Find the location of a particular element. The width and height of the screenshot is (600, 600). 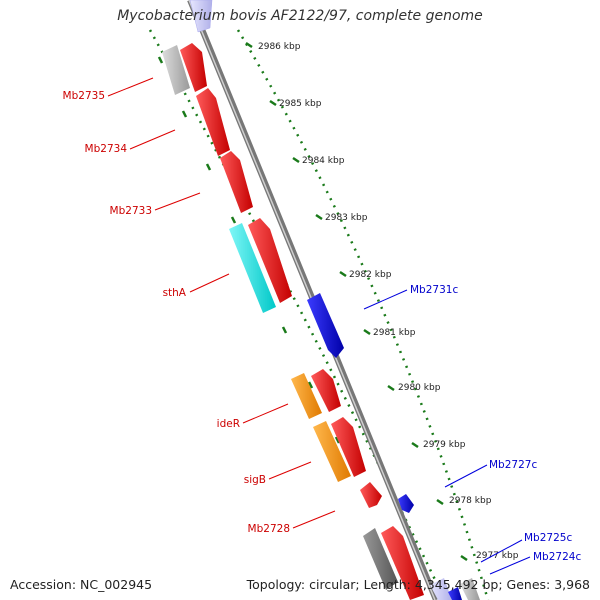

gene-mb2725c is located at coordinates (455, 593).